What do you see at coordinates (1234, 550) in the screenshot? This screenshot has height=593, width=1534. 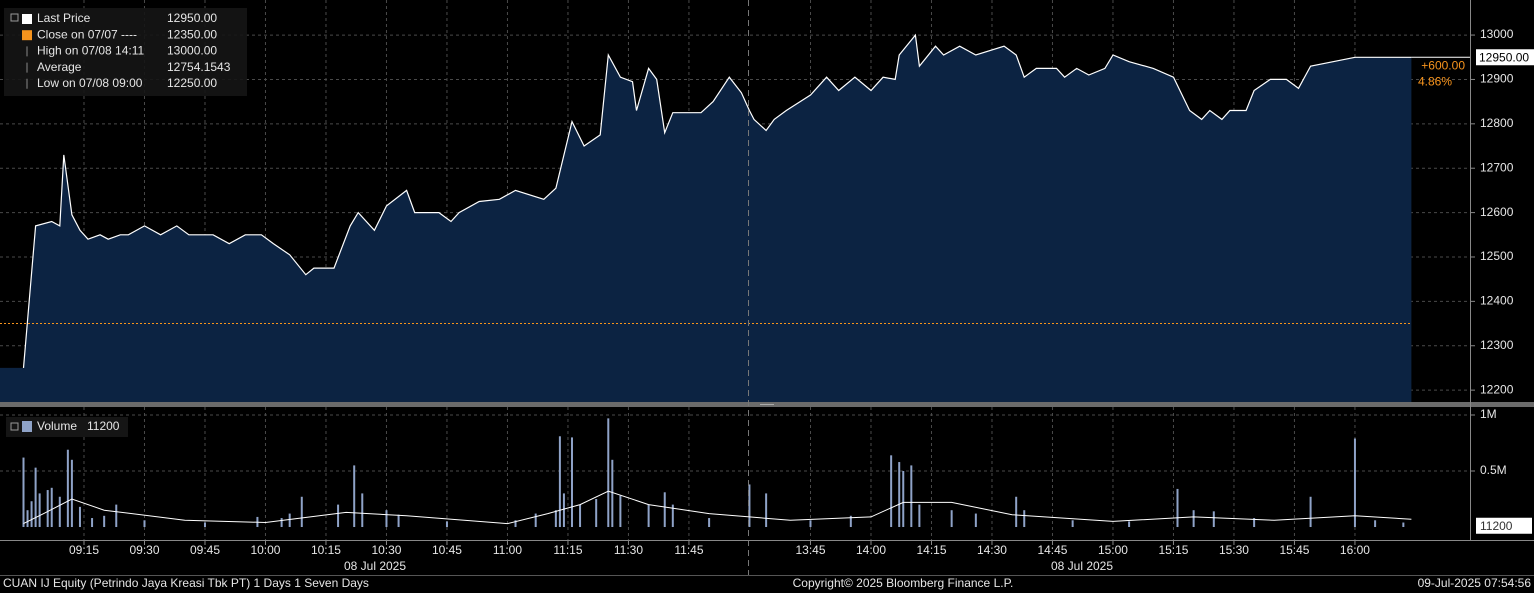 I see `x-tick-label: 15:30` at bounding box center [1234, 550].